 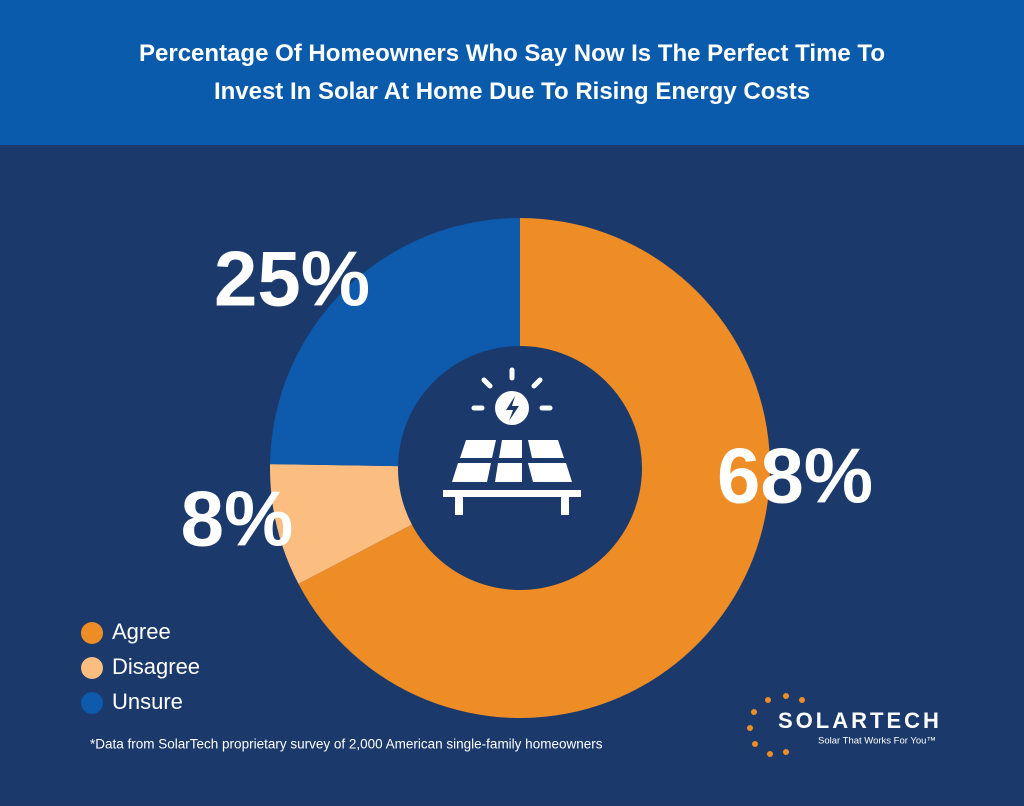 What do you see at coordinates (512, 441) in the screenshot?
I see `solar-icon` at bounding box center [512, 441].